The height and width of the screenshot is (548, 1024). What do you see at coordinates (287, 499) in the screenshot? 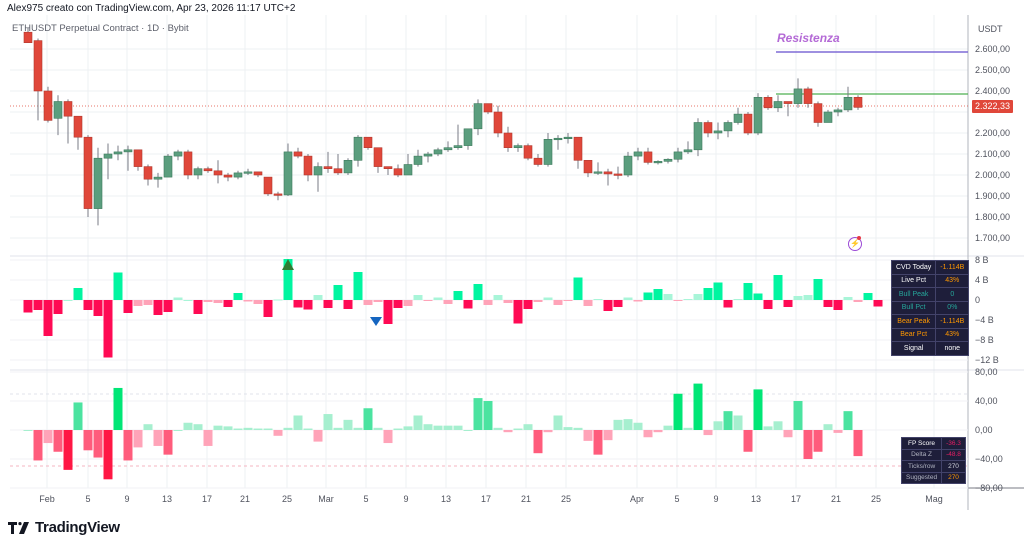
I see `time-axis-label: 25` at bounding box center [287, 499].